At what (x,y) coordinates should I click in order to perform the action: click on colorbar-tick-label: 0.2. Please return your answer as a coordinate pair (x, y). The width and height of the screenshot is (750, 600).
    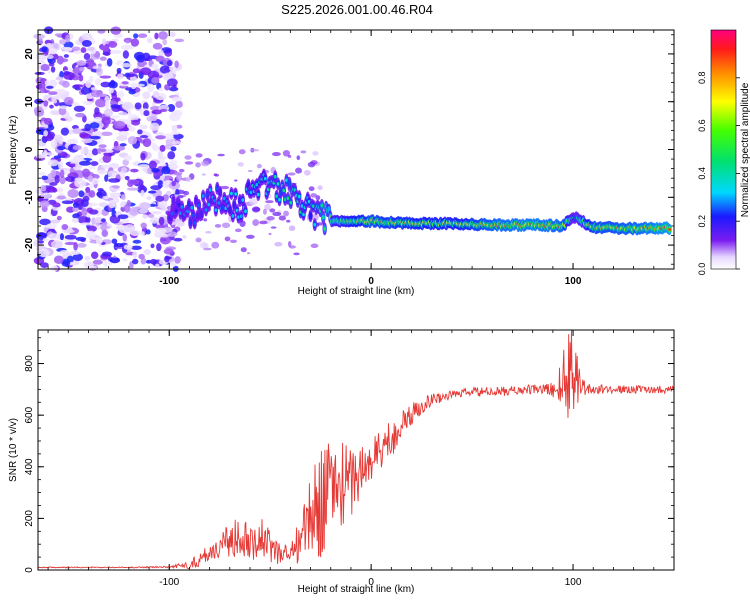
    Looking at the image, I should click on (702, 221).